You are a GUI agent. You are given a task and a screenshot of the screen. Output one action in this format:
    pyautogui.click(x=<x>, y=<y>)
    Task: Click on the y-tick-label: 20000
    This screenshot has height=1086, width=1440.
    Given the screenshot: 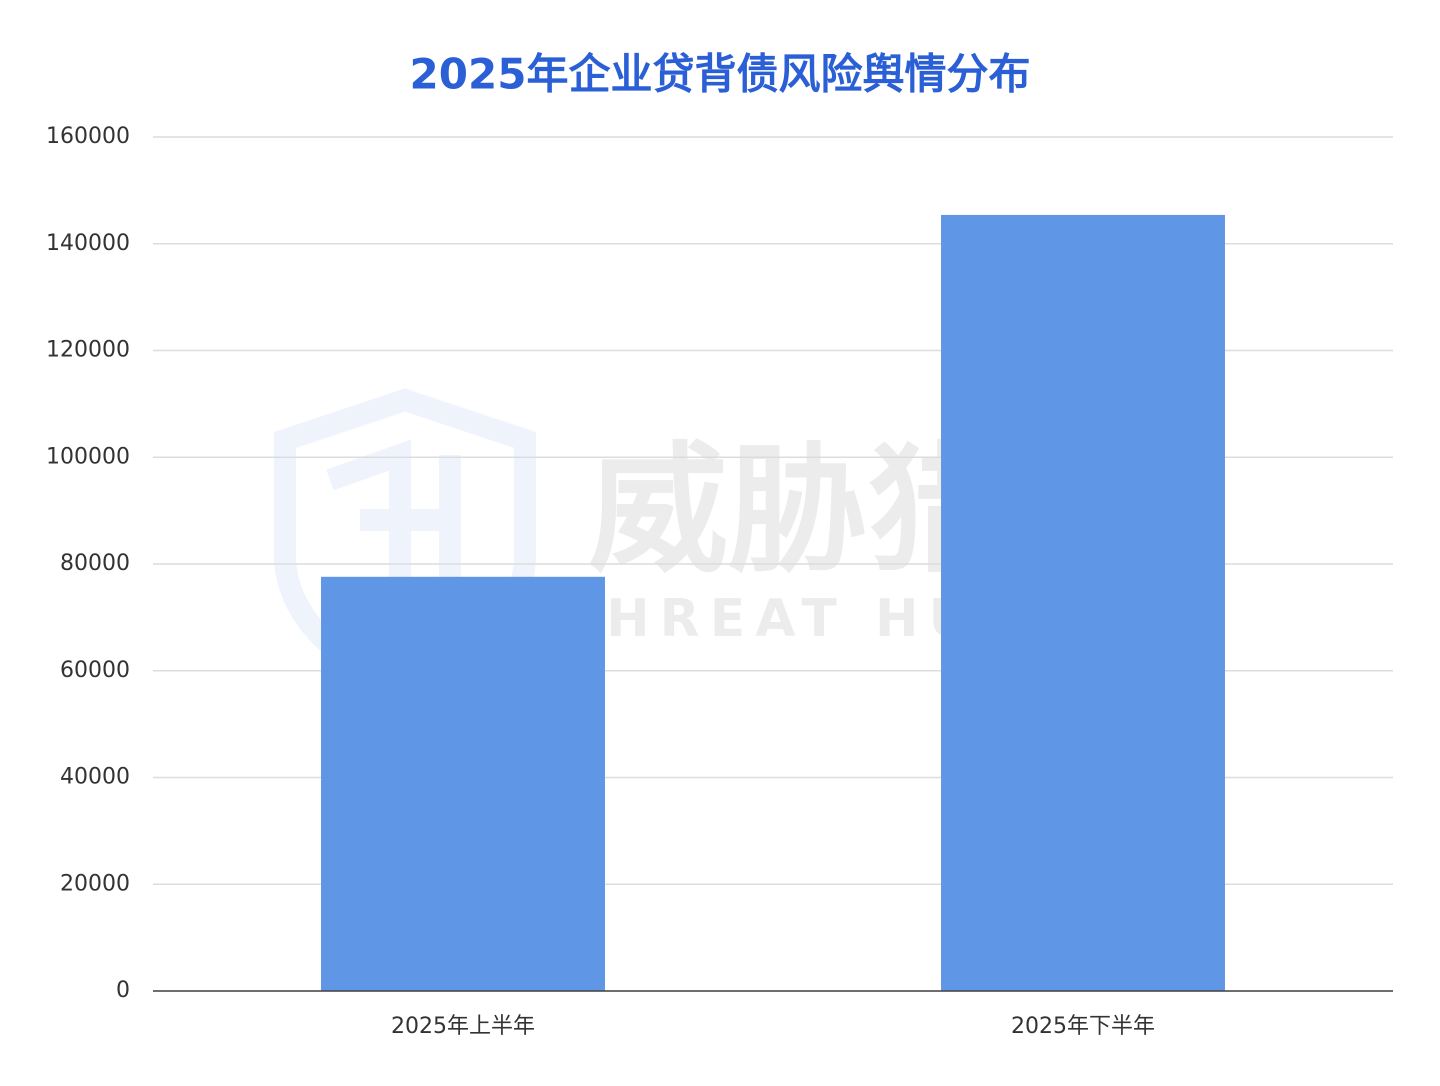 What is the action you would take?
    pyautogui.click(x=95, y=883)
    